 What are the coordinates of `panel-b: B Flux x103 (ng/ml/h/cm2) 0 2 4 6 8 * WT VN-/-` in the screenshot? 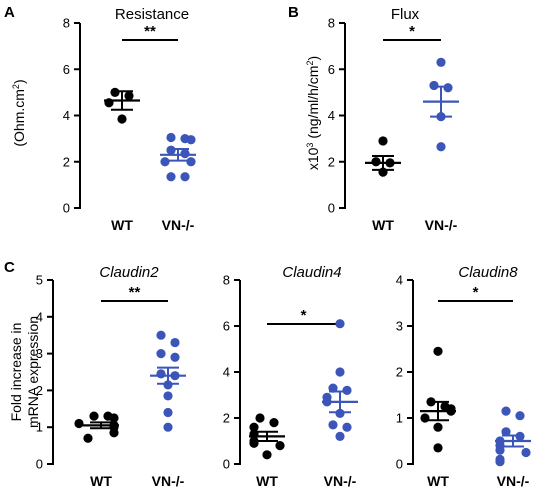 It's located at (373, 118).